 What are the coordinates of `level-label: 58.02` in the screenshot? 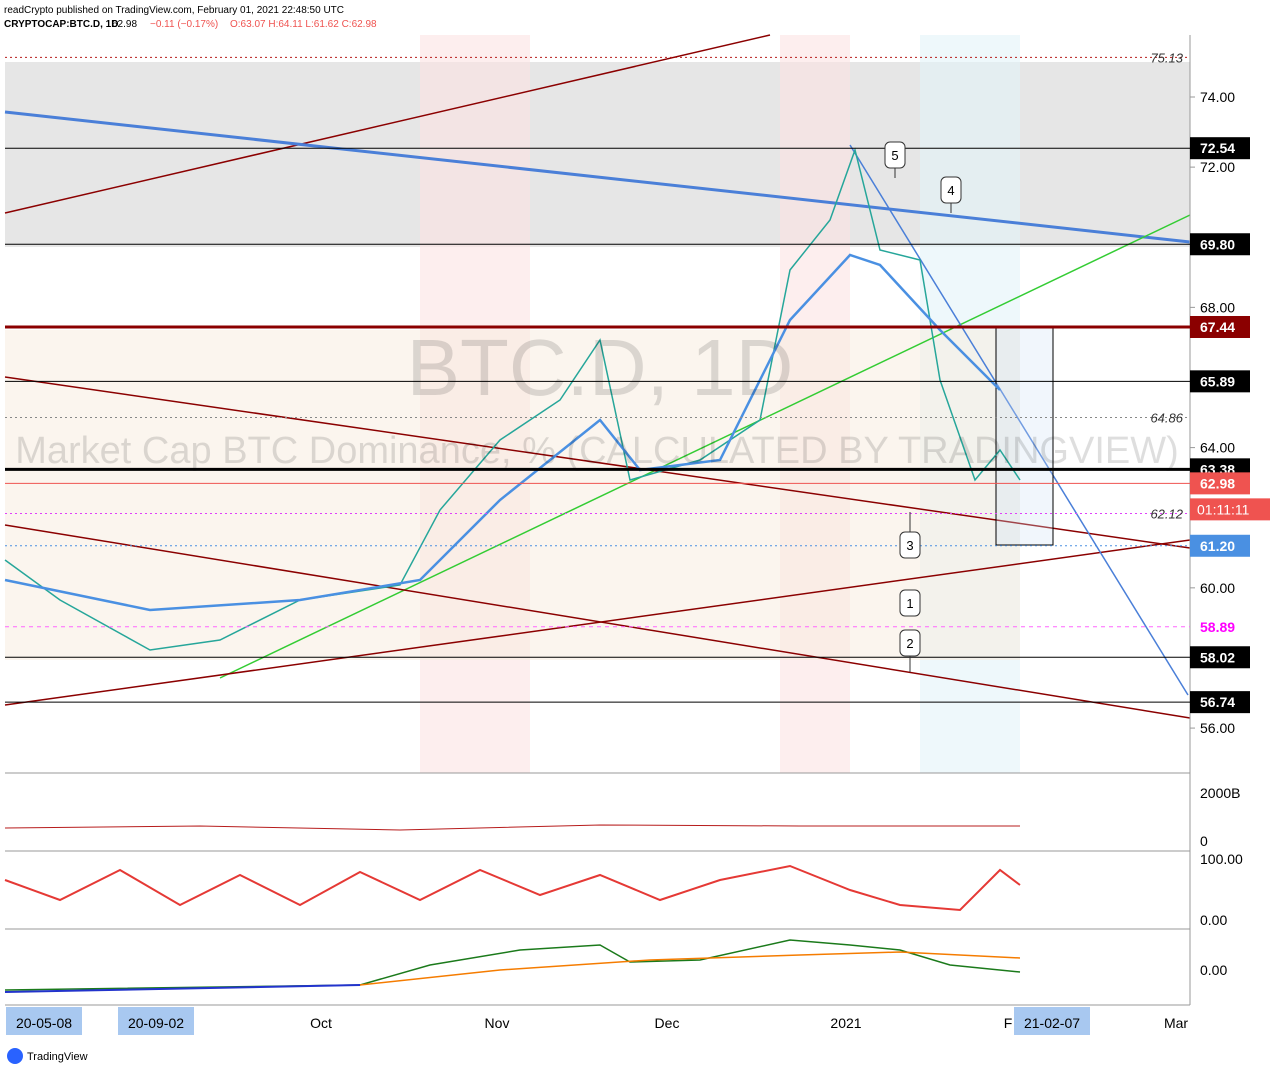 It's located at (1217, 657).